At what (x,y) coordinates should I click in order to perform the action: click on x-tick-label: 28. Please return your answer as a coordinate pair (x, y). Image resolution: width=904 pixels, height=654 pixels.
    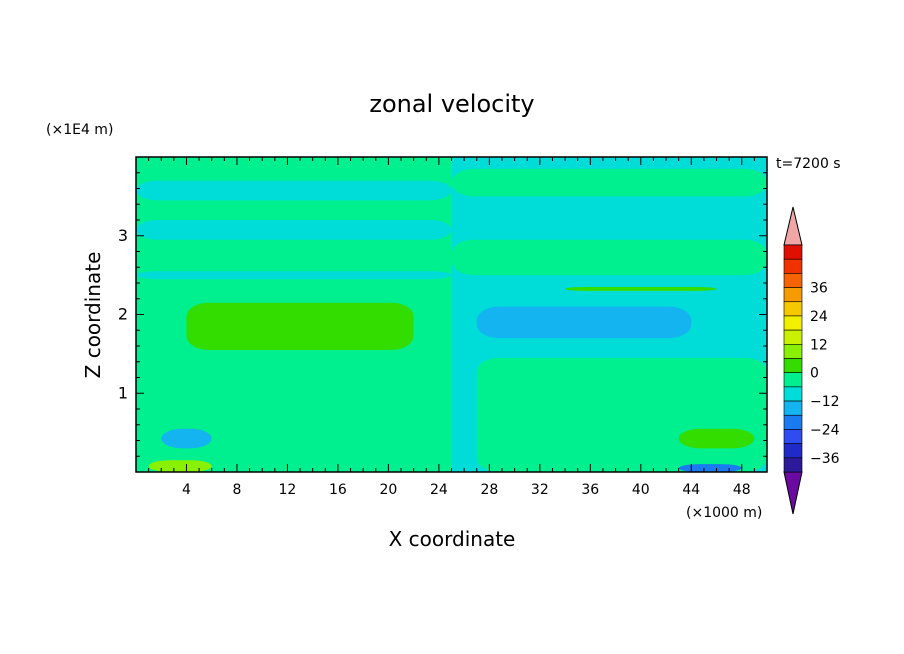
    Looking at the image, I should click on (489, 490).